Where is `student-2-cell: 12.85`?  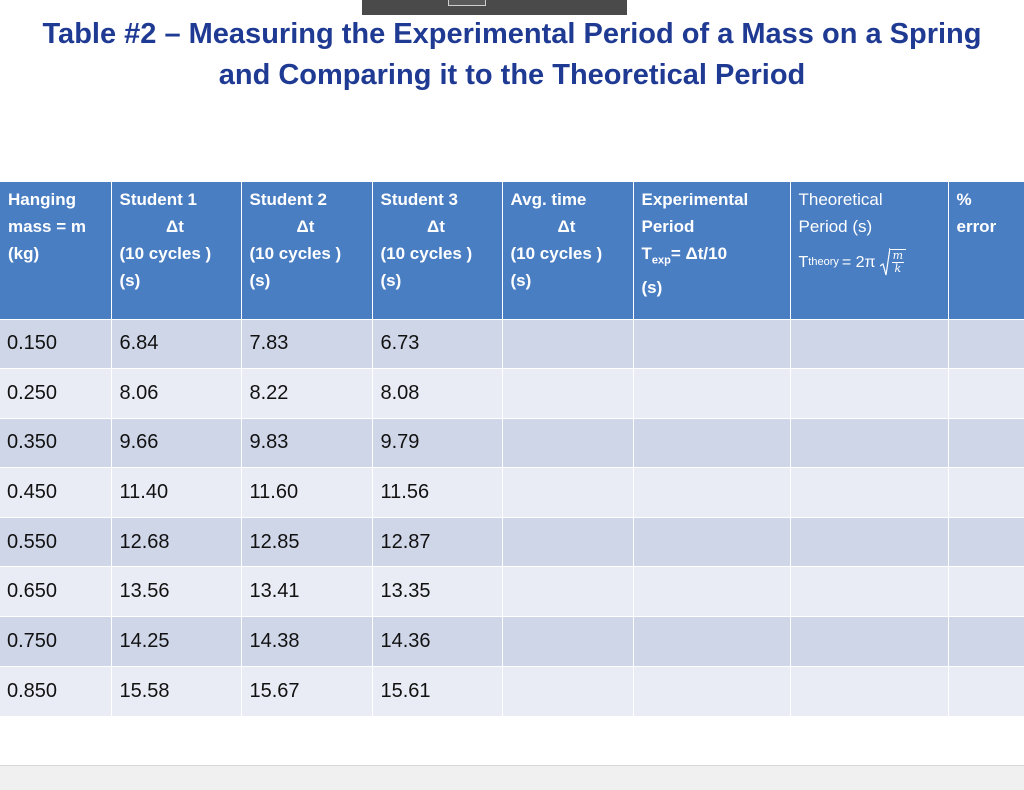 student-2-cell: 12.85 is located at coordinates (307, 541).